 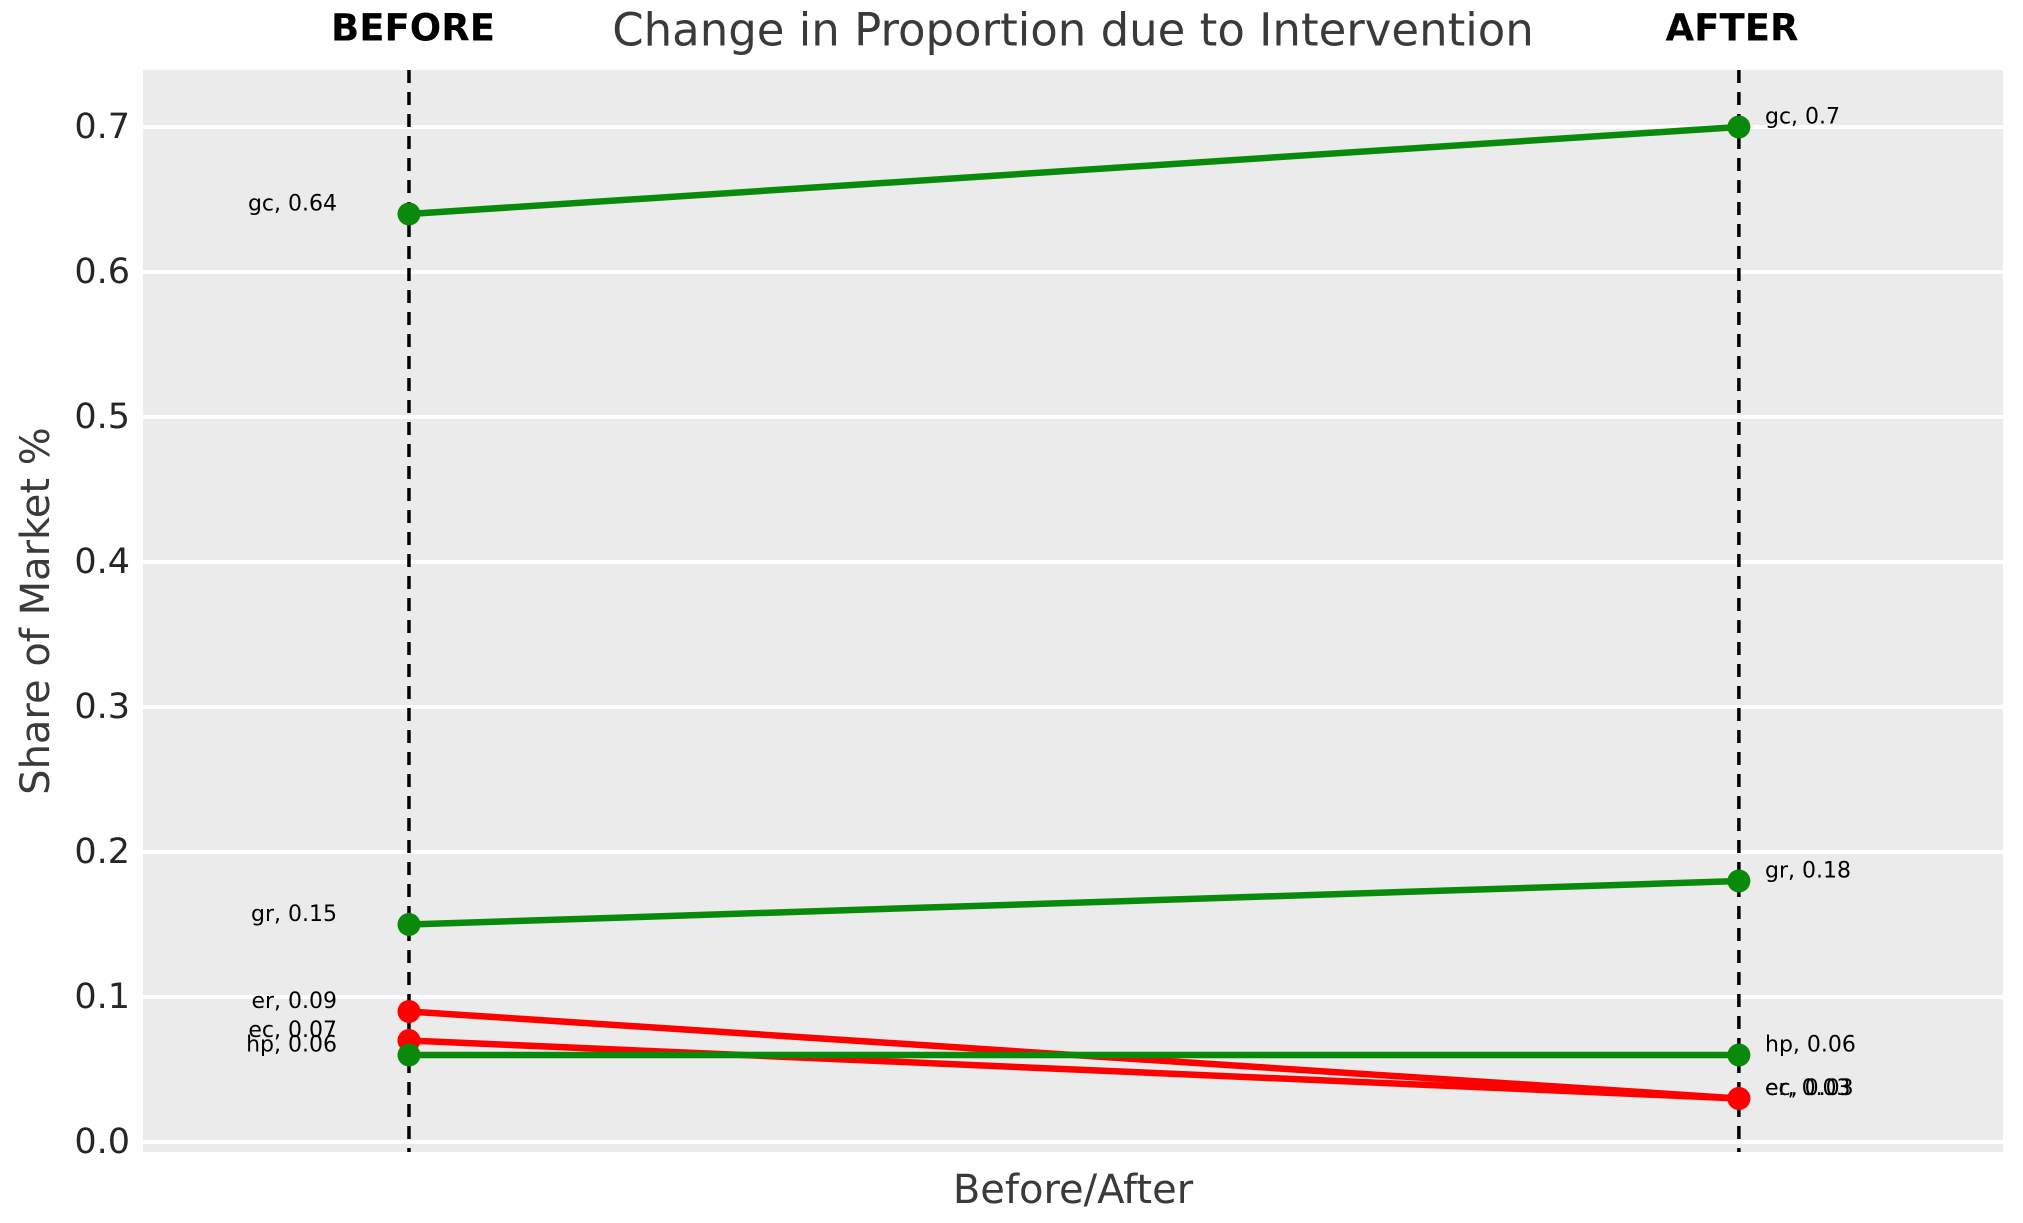 I want to click on series-line-gc, so click(x=1074, y=170).